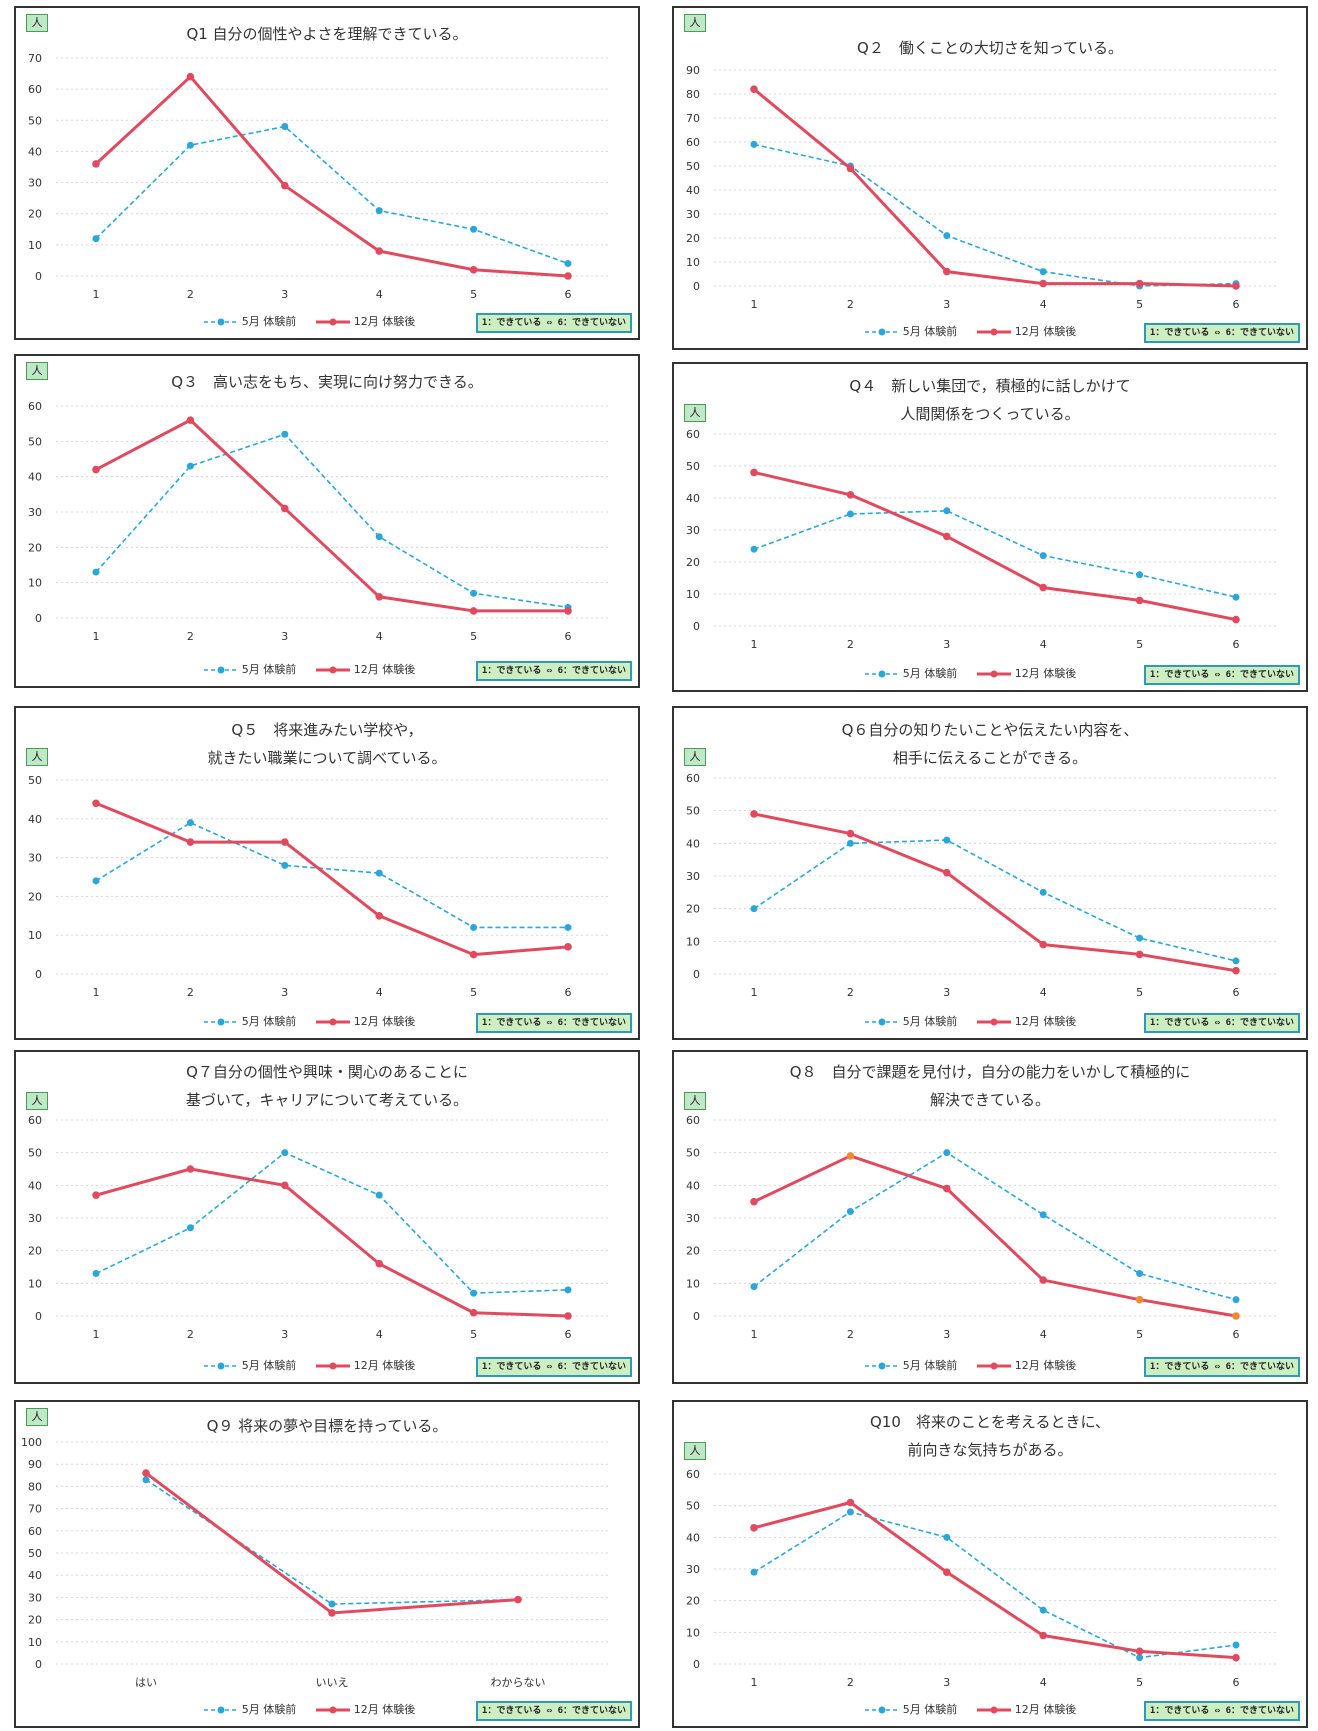 The image size is (1318, 1731). What do you see at coordinates (518, 1682) in the screenshot?
I see `x-tick-label: わからない` at bounding box center [518, 1682].